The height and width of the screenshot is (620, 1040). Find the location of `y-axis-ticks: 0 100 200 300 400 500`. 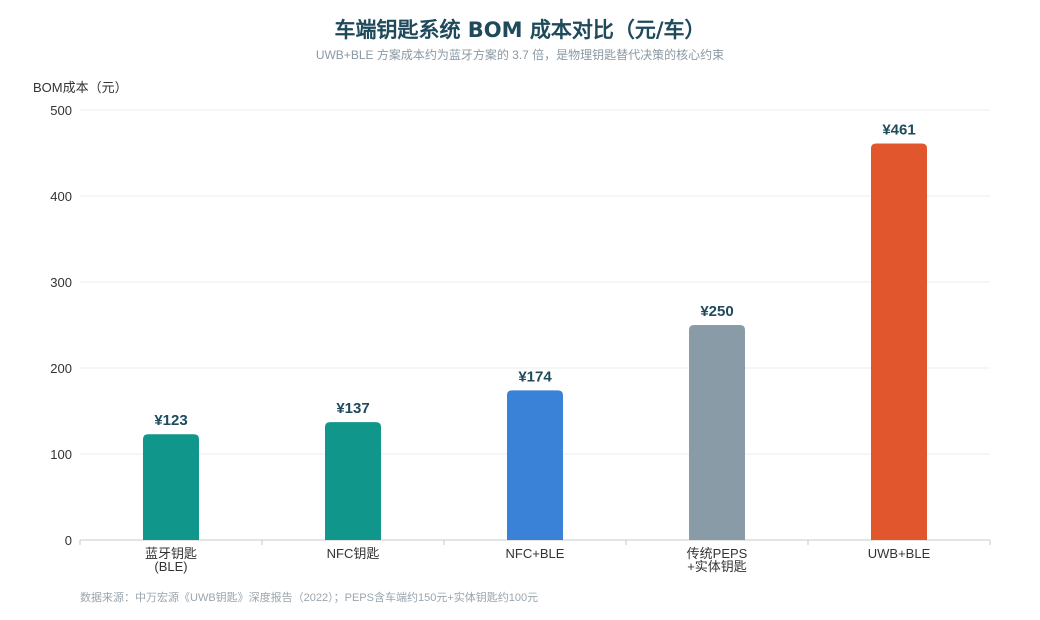

y-axis-ticks: 0 100 200 300 400 500 is located at coordinates (61, 325).